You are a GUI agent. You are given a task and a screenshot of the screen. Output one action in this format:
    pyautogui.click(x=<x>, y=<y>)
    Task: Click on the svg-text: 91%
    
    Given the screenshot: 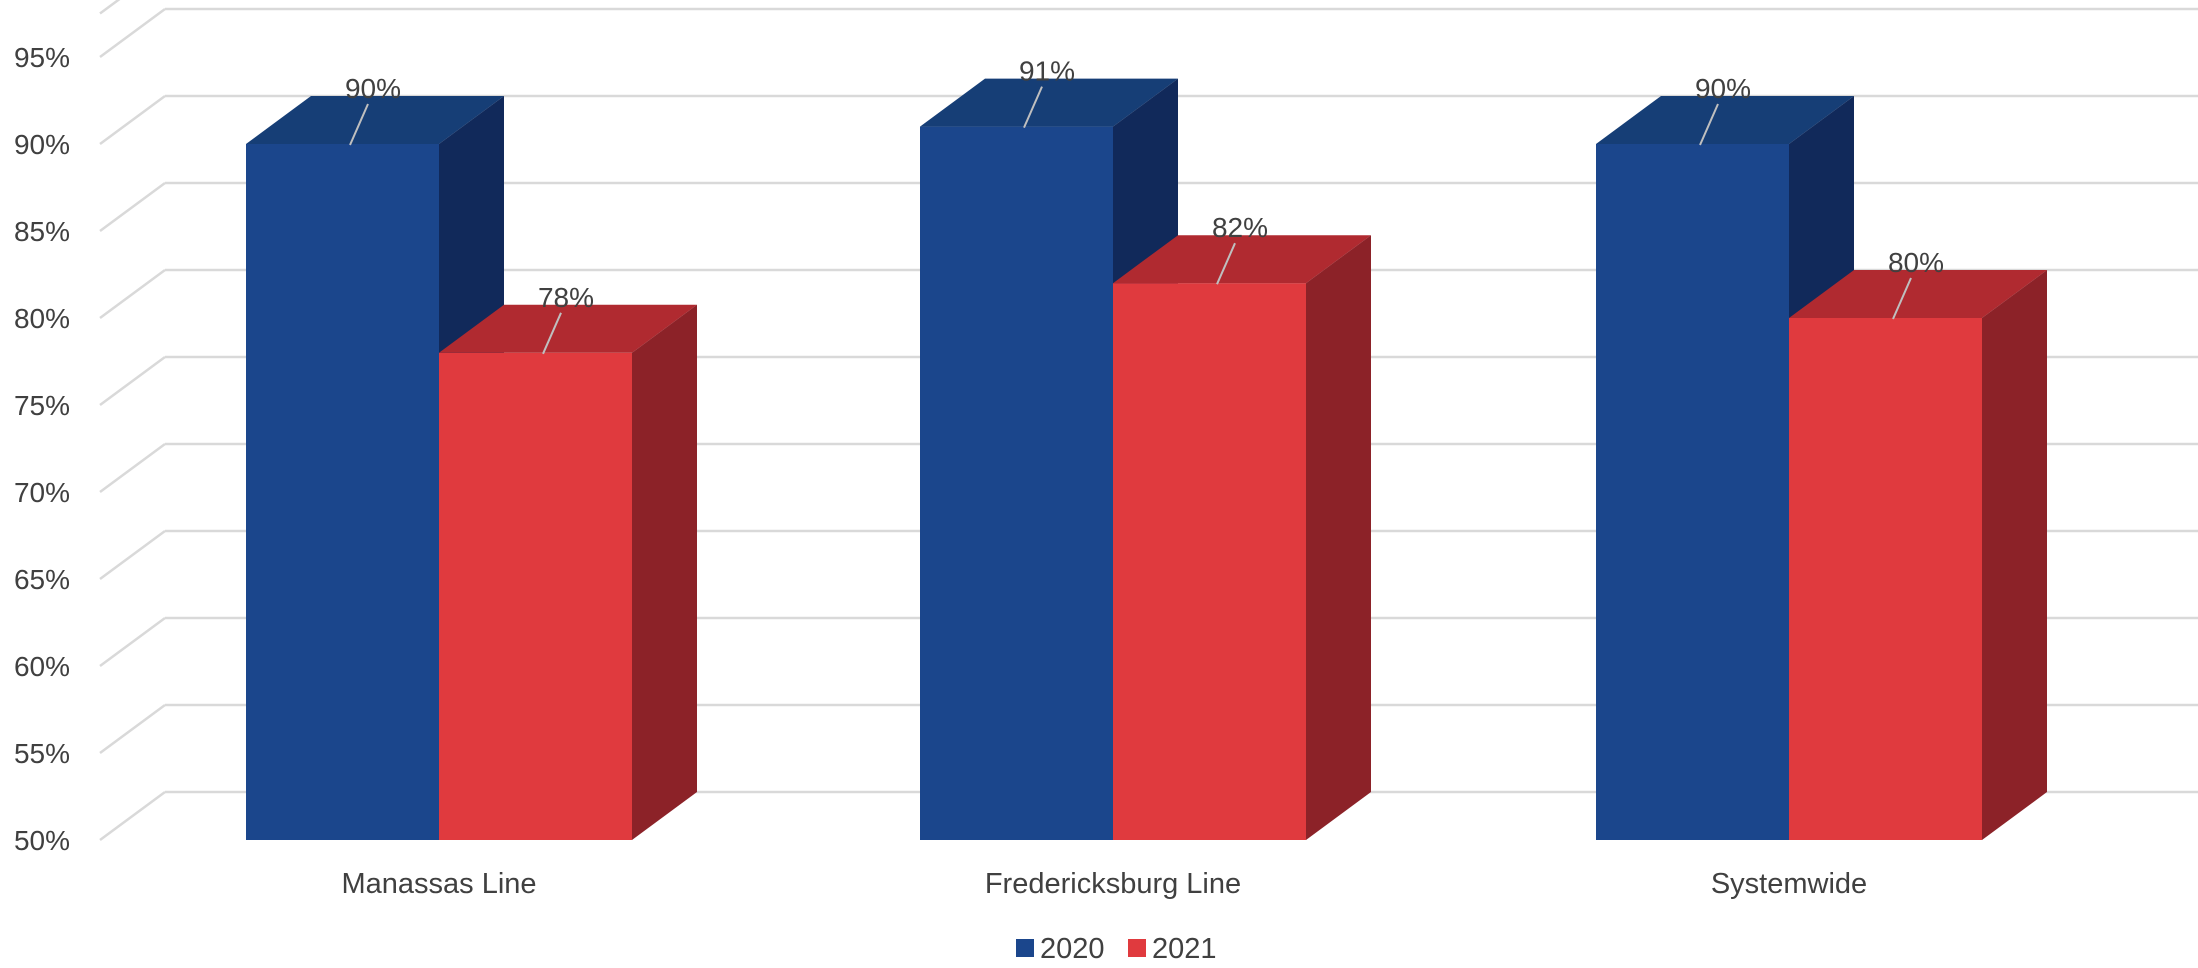 What is the action you would take?
    pyautogui.click(x=1047, y=71)
    